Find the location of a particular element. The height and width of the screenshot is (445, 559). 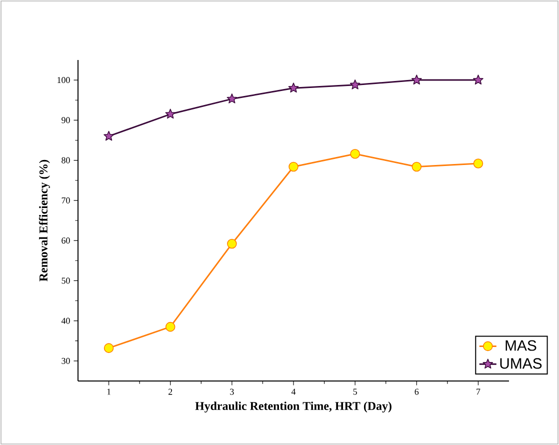

x-tick-label: 3 is located at coordinates (232, 391).